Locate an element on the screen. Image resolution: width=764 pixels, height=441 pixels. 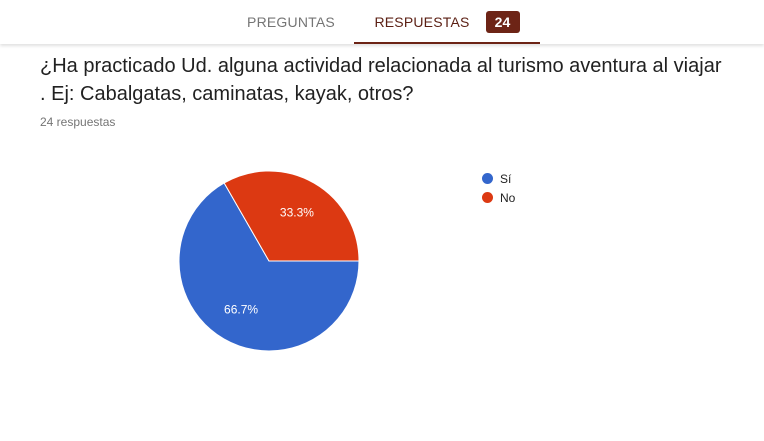
tab-preguntas-label: PREGUNTAS is located at coordinates (291, 22).